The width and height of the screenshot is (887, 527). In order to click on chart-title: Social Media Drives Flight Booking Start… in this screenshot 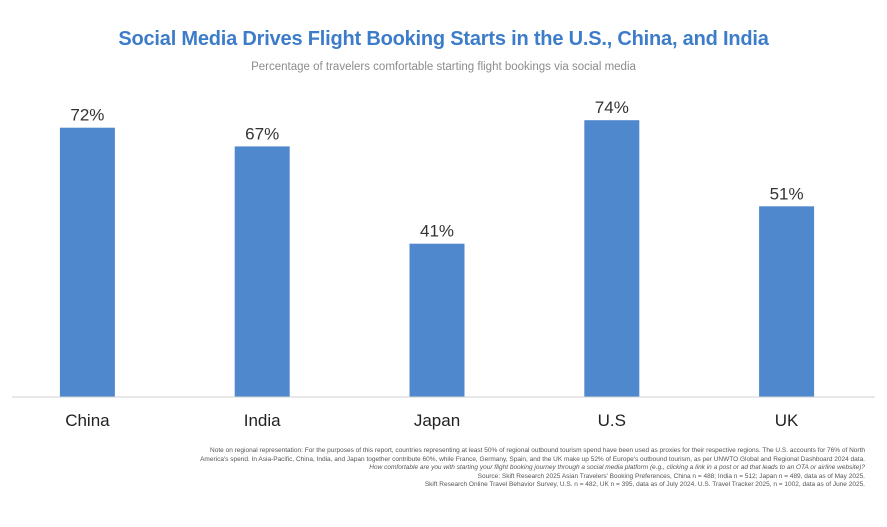, I will do `click(443, 39)`.